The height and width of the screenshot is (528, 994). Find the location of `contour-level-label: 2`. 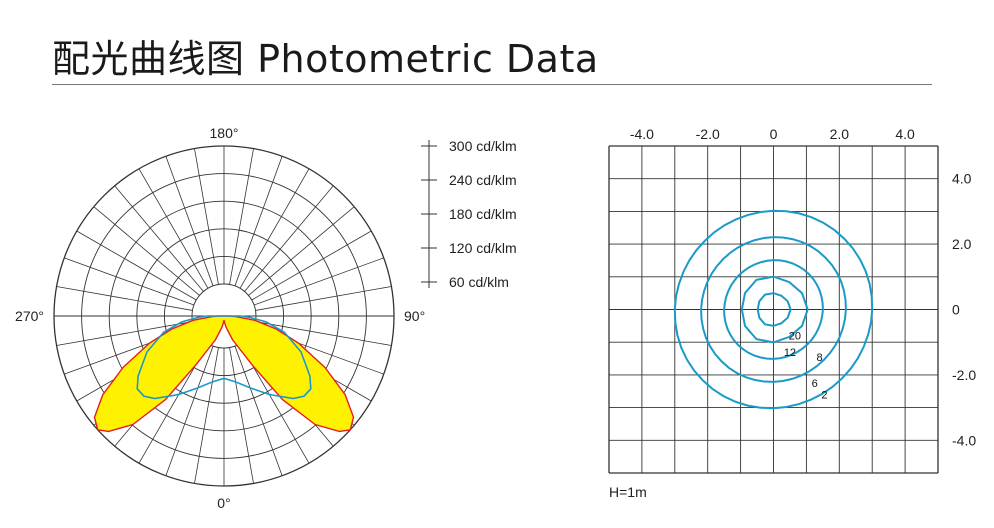

contour-level-label: 2 is located at coordinates (824, 396).